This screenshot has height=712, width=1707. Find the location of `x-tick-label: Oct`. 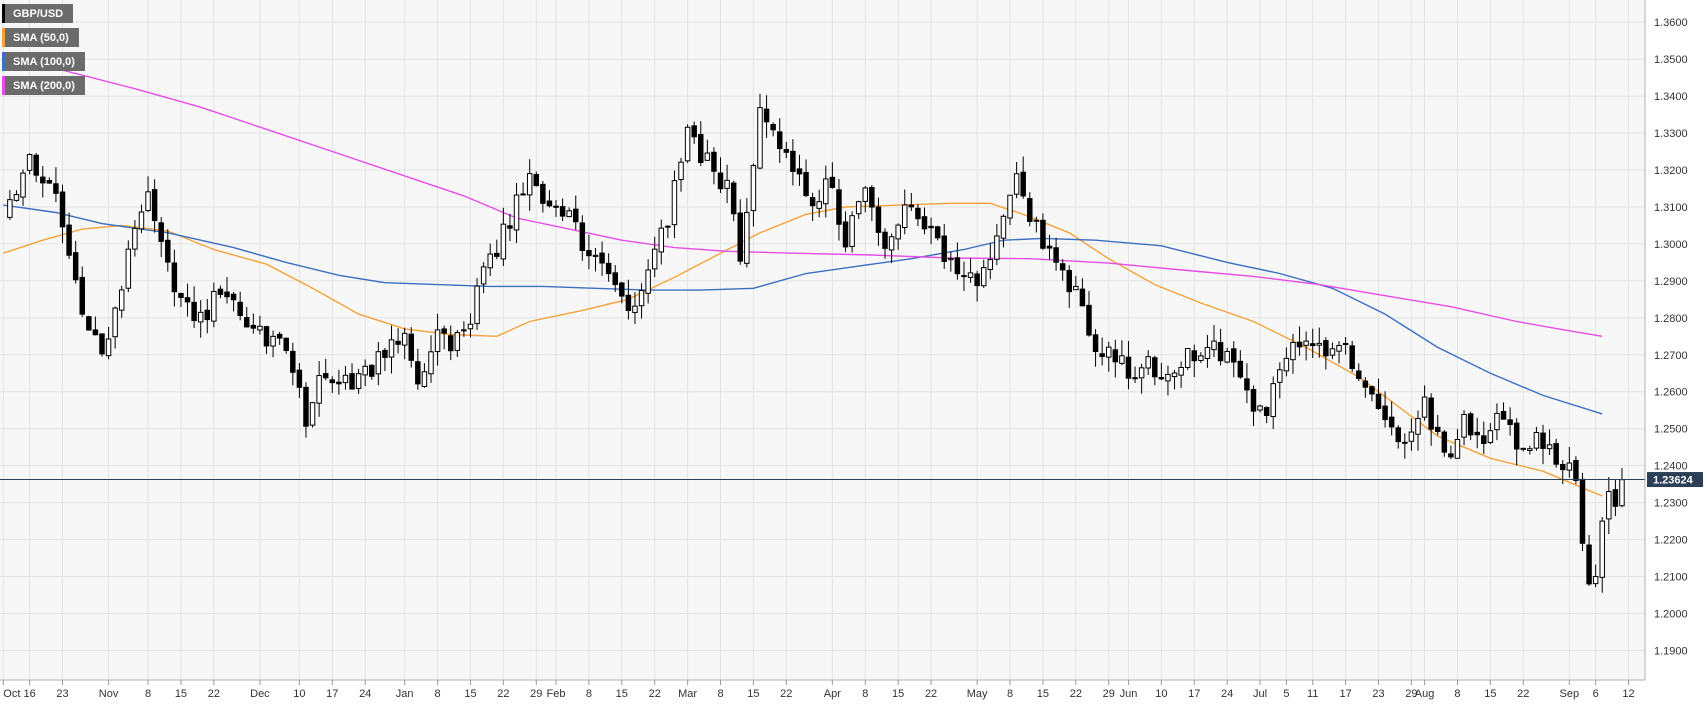

x-tick-label: Oct is located at coordinates (11, 694).